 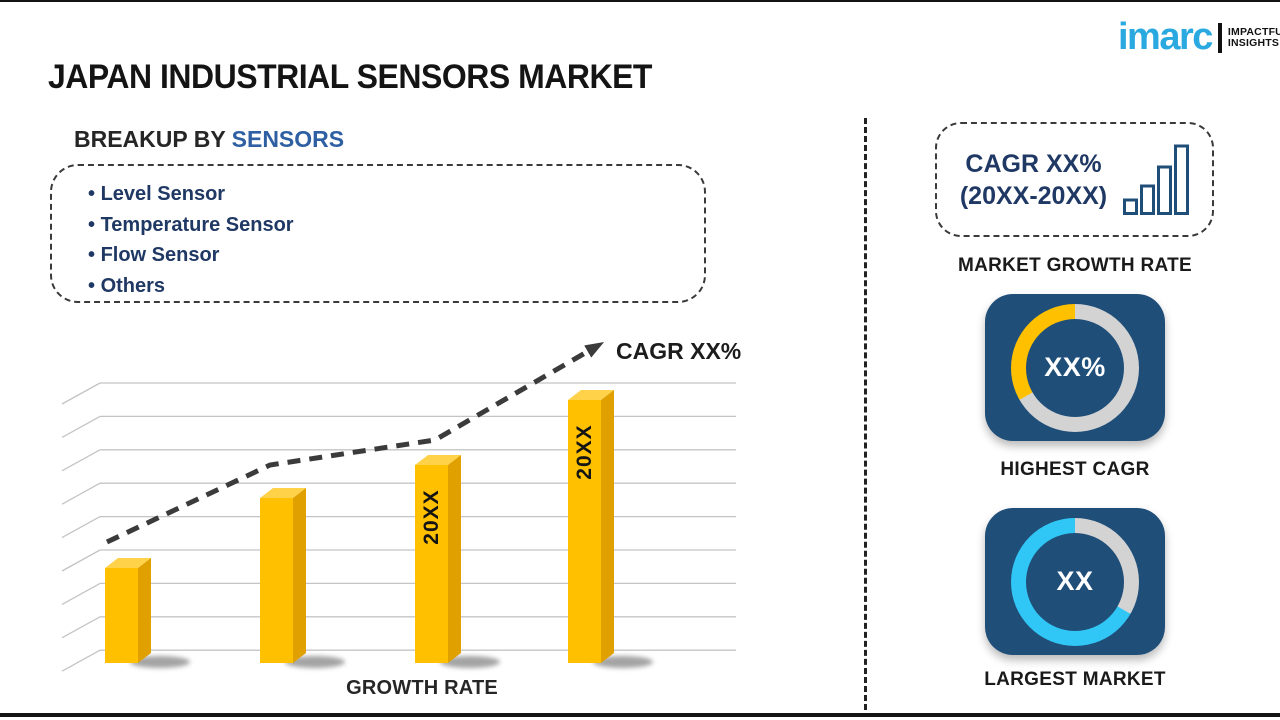 I want to click on imarc-logo: imarc IMPACTFUL INSIGHTS, so click(x=1199, y=37).